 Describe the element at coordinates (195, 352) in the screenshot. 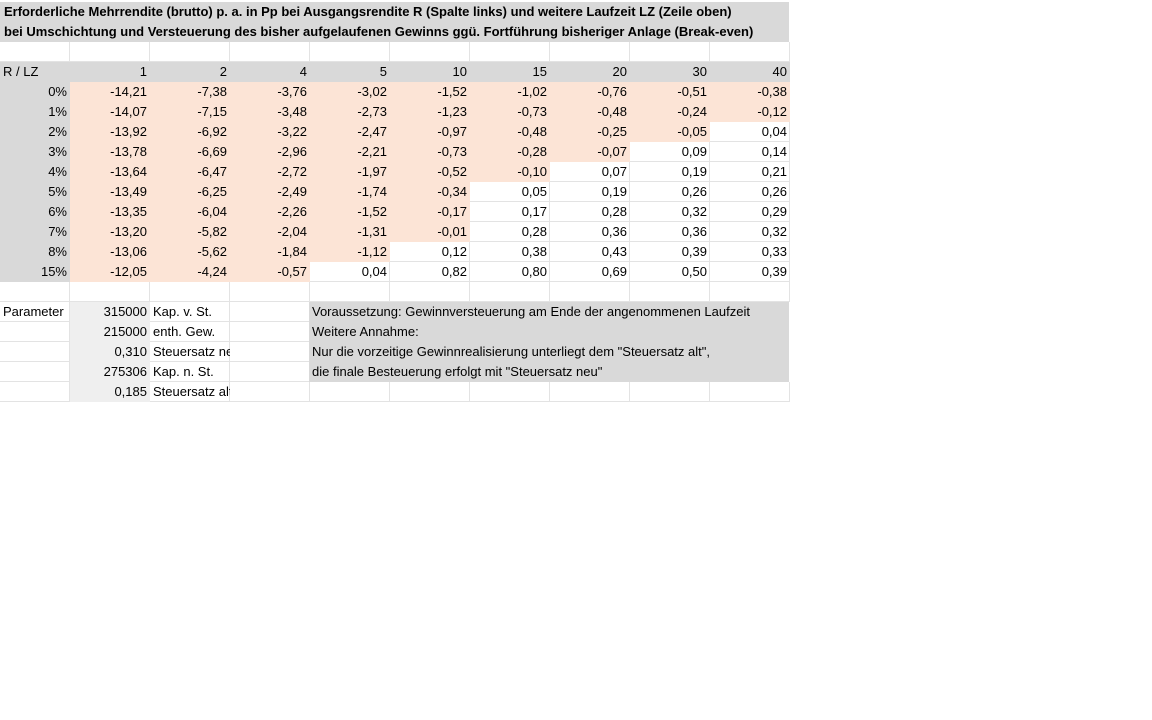

I see `parameter-name-cell: Steuersatz neu` at that location.